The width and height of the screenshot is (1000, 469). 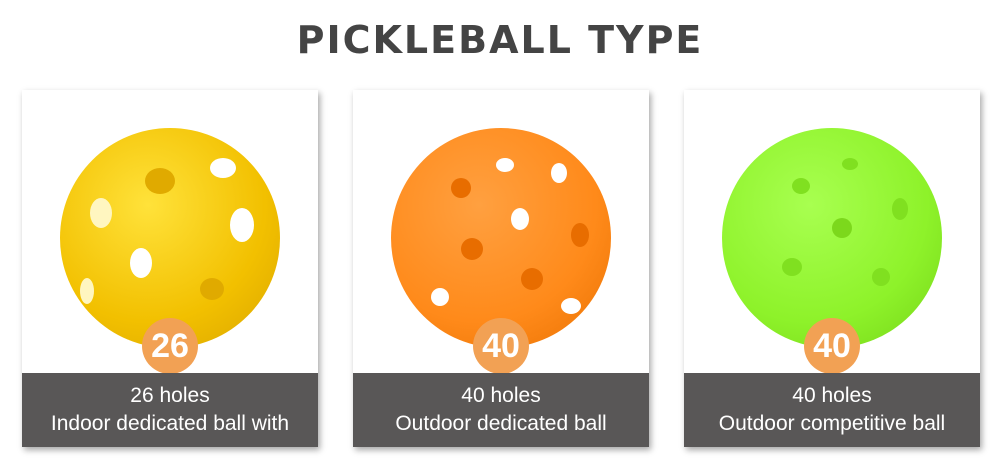 What do you see at coordinates (832, 423) in the screenshot?
I see `caption-description: Outdoor competitive ball` at bounding box center [832, 423].